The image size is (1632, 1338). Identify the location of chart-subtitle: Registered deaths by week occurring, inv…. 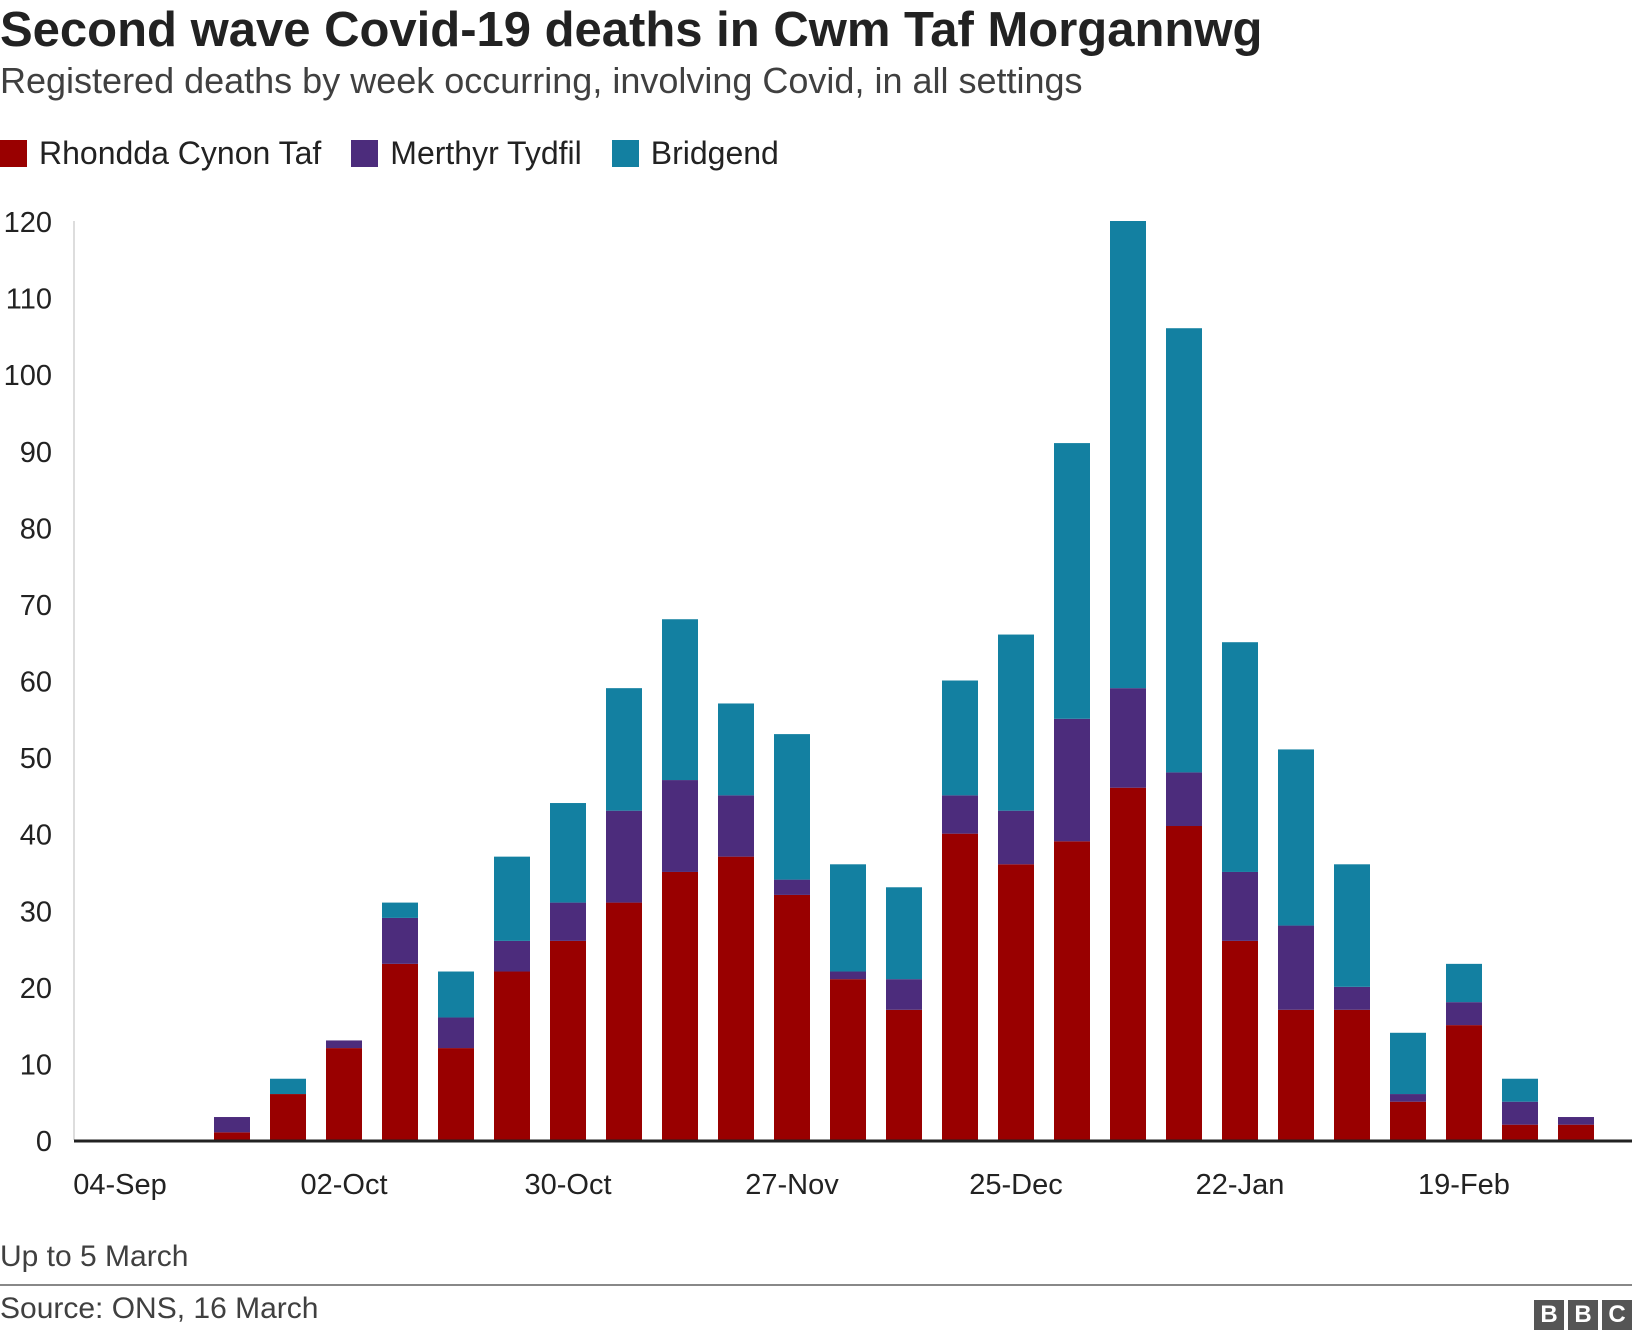
(541, 80).